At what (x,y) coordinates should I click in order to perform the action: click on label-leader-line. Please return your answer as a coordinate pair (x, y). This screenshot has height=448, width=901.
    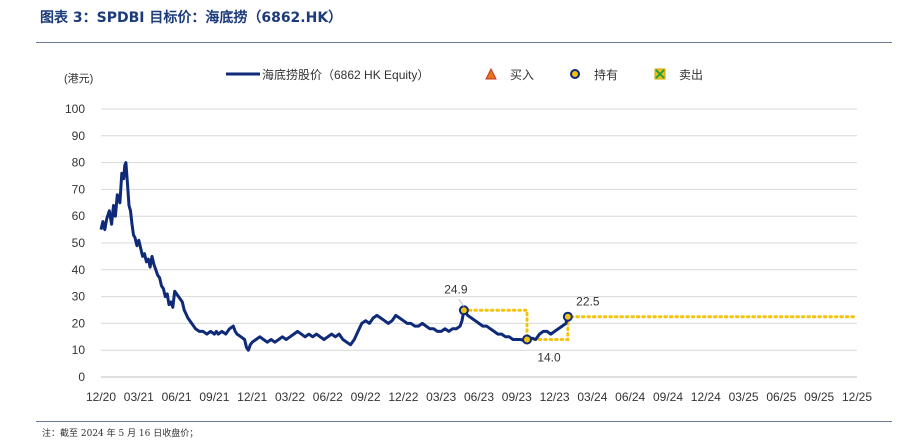
    Looking at the image, I should click on (461, 302).